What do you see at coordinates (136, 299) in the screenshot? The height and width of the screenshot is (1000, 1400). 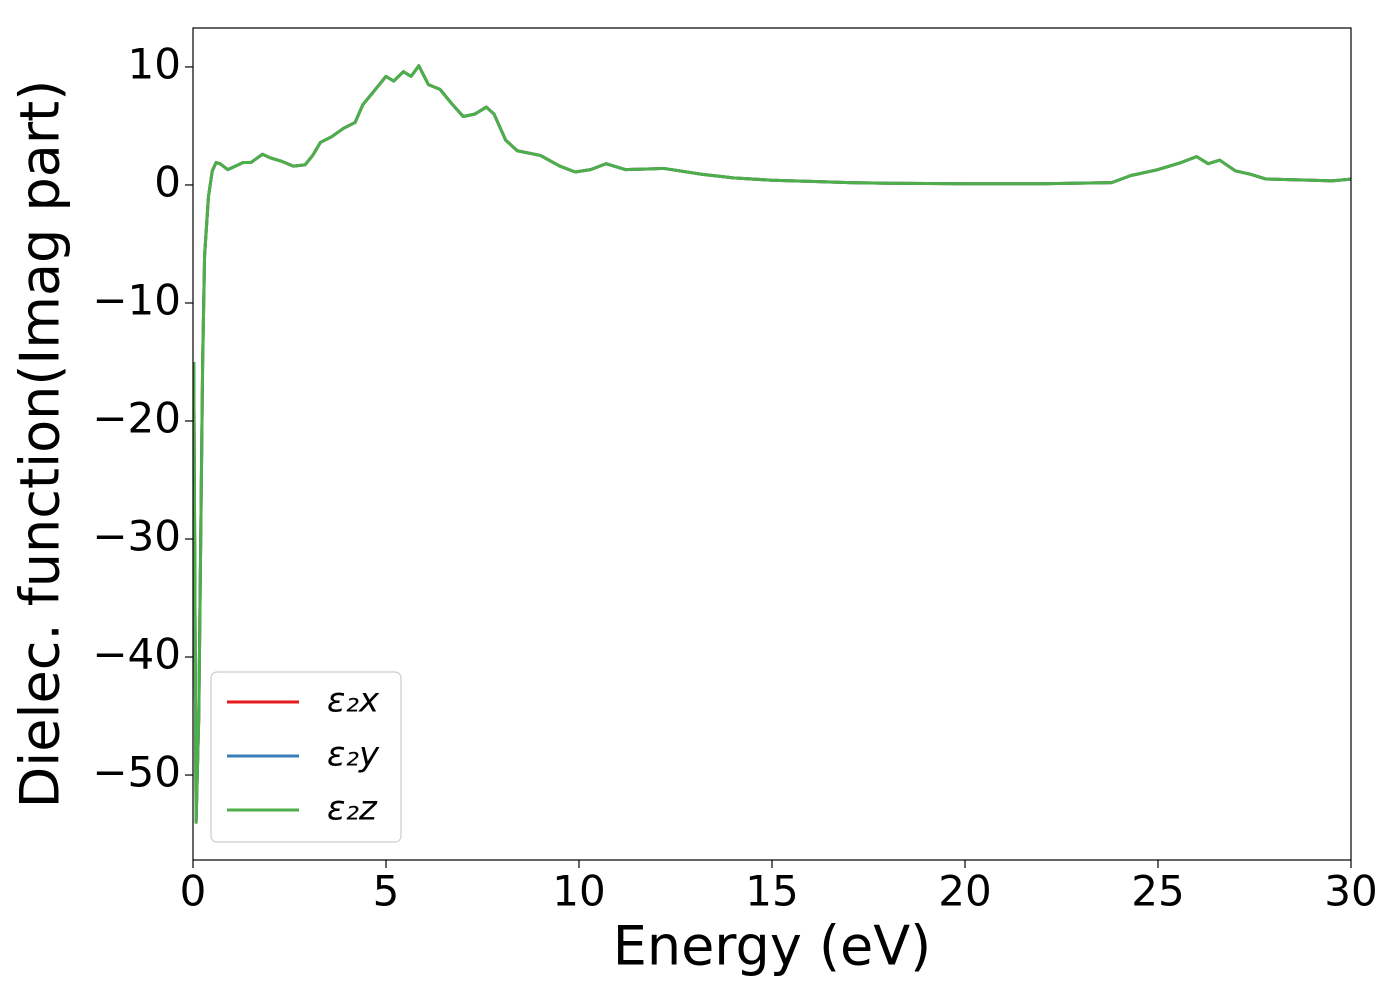 I see `y-tick-label: −10` at bounding box center [136, 299].